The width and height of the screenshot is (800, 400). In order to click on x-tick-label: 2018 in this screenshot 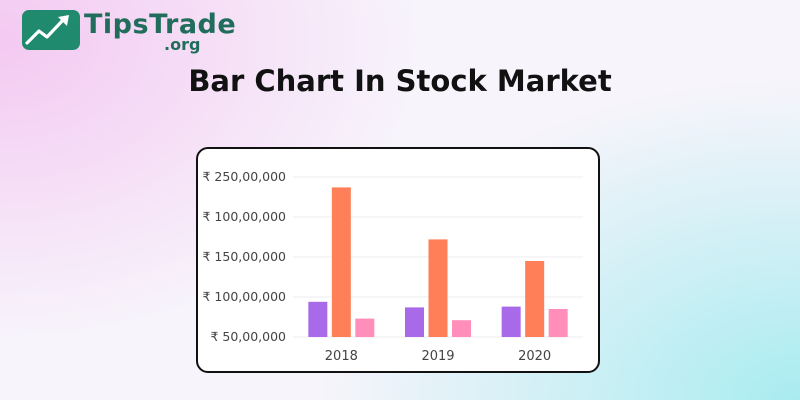, I will do `click(341, 356)`.